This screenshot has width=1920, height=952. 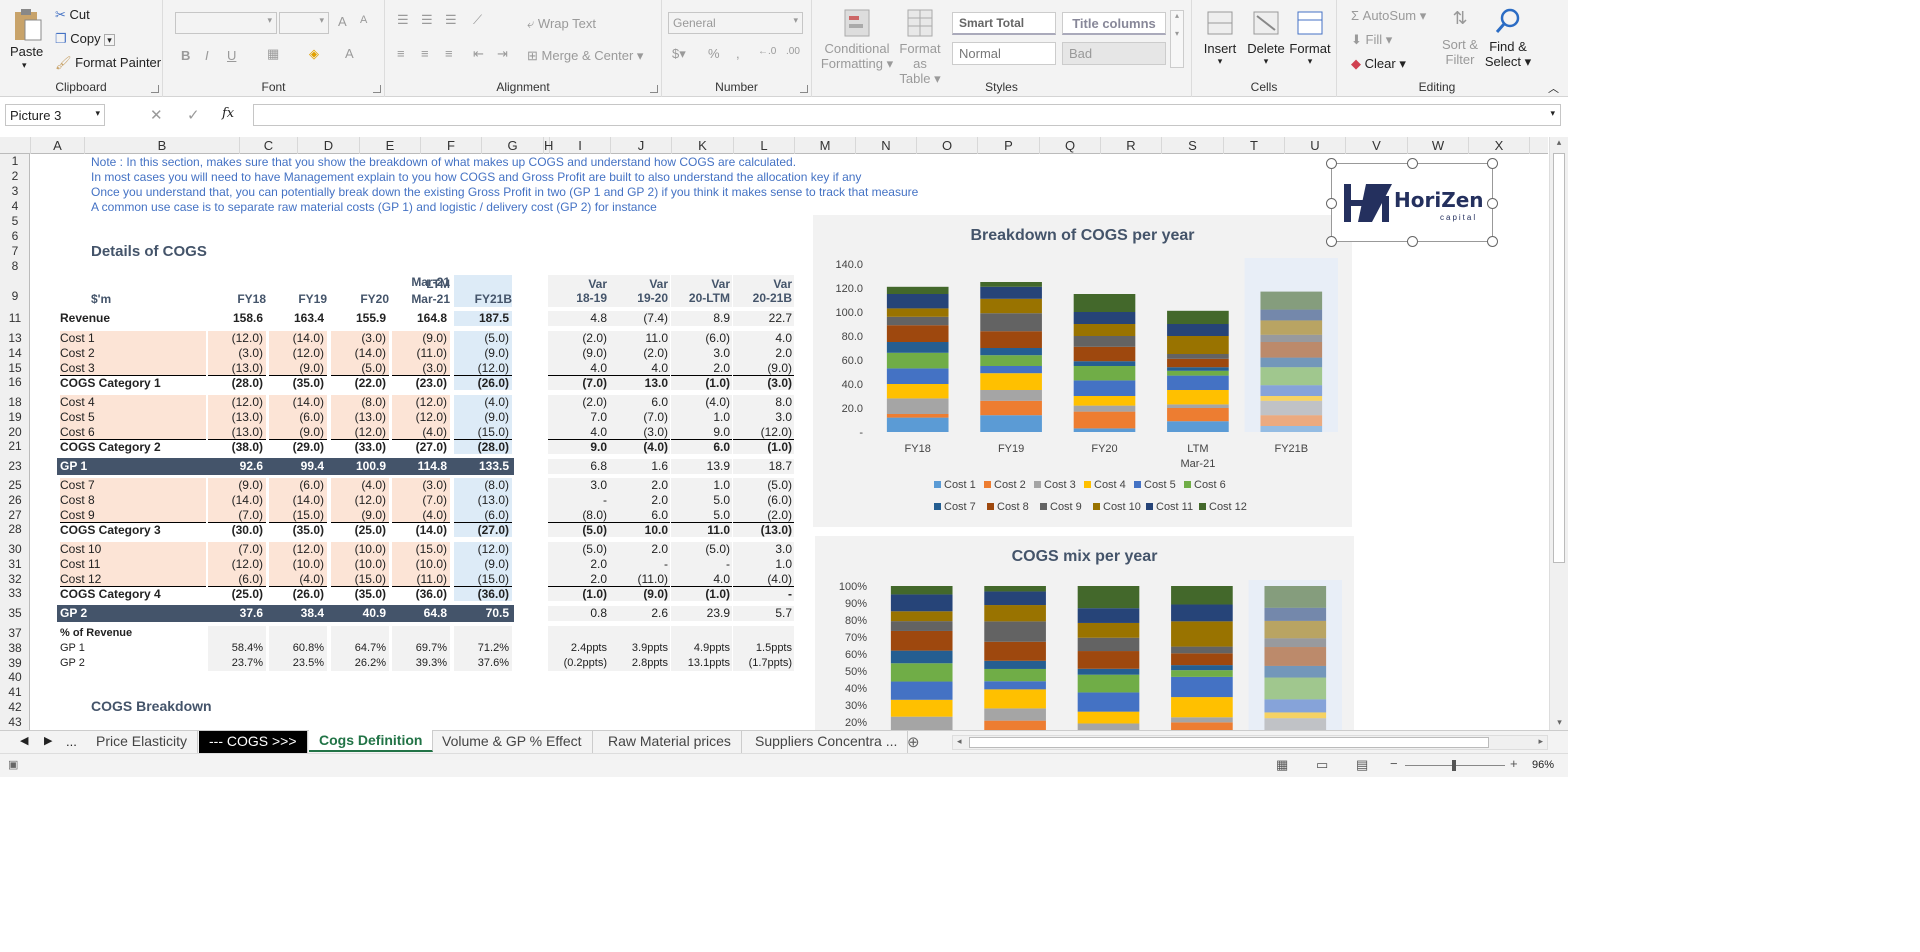 I want to click on collapse-ribbon-icon: ︿, so click(x=1553, y=89).